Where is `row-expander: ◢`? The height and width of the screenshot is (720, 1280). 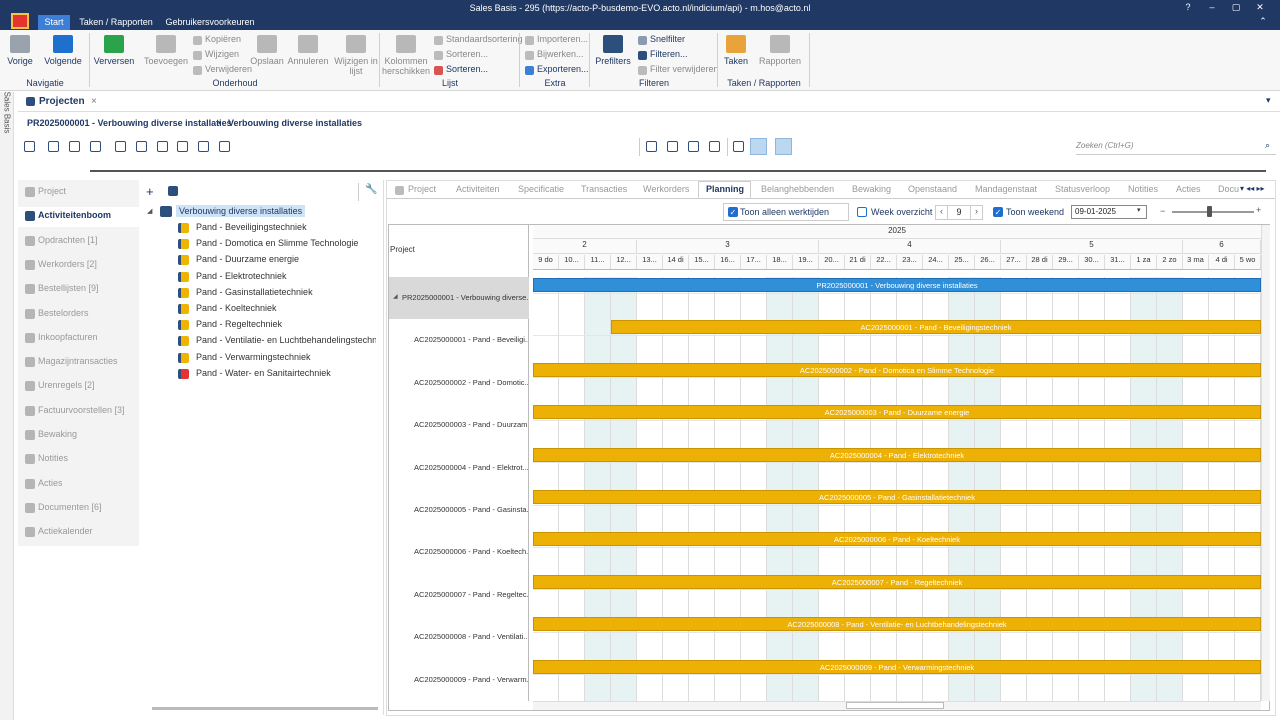
row-expander: ◢ is located at coordinates (395, 296).